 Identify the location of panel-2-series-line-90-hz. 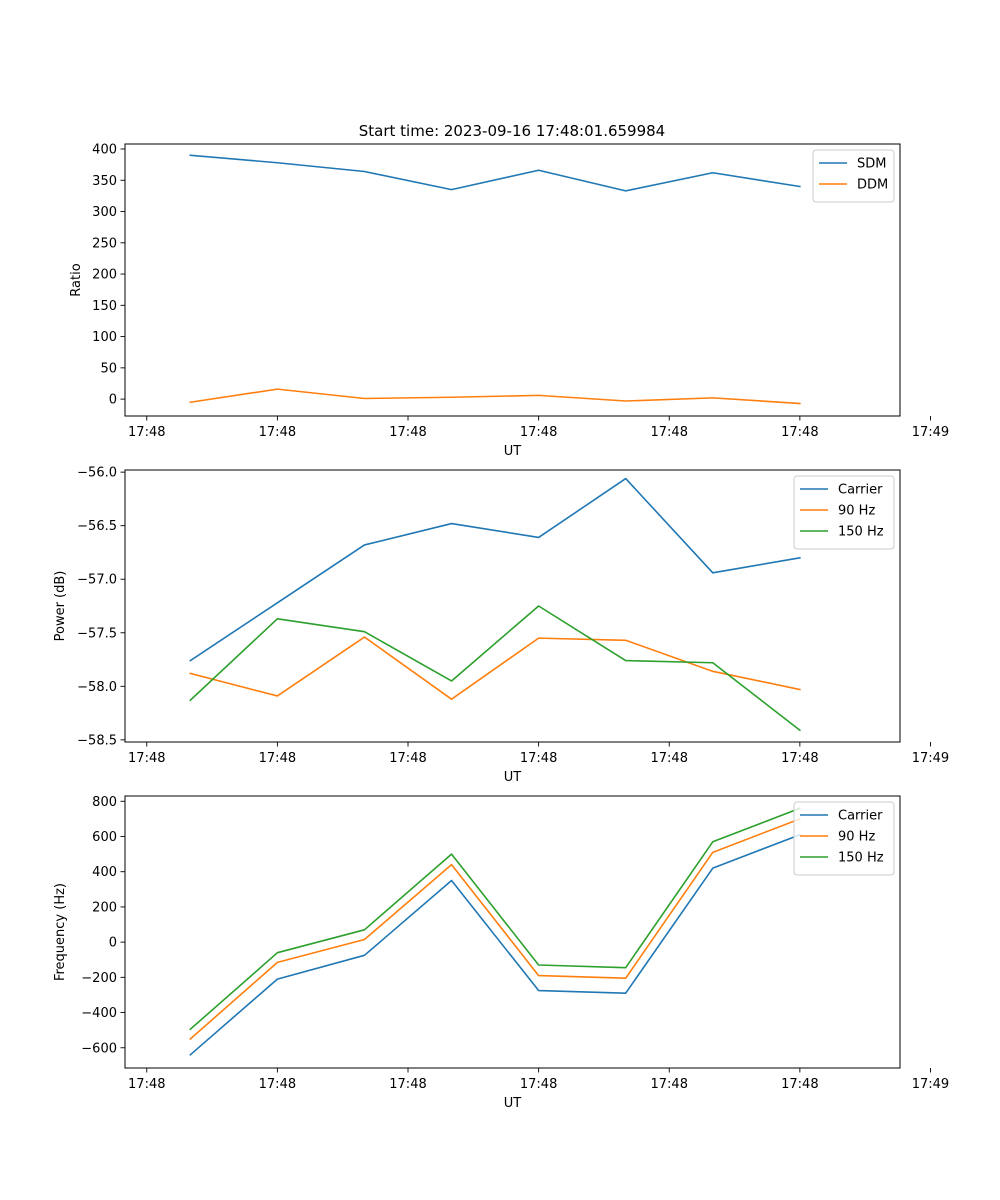
(495, 668).